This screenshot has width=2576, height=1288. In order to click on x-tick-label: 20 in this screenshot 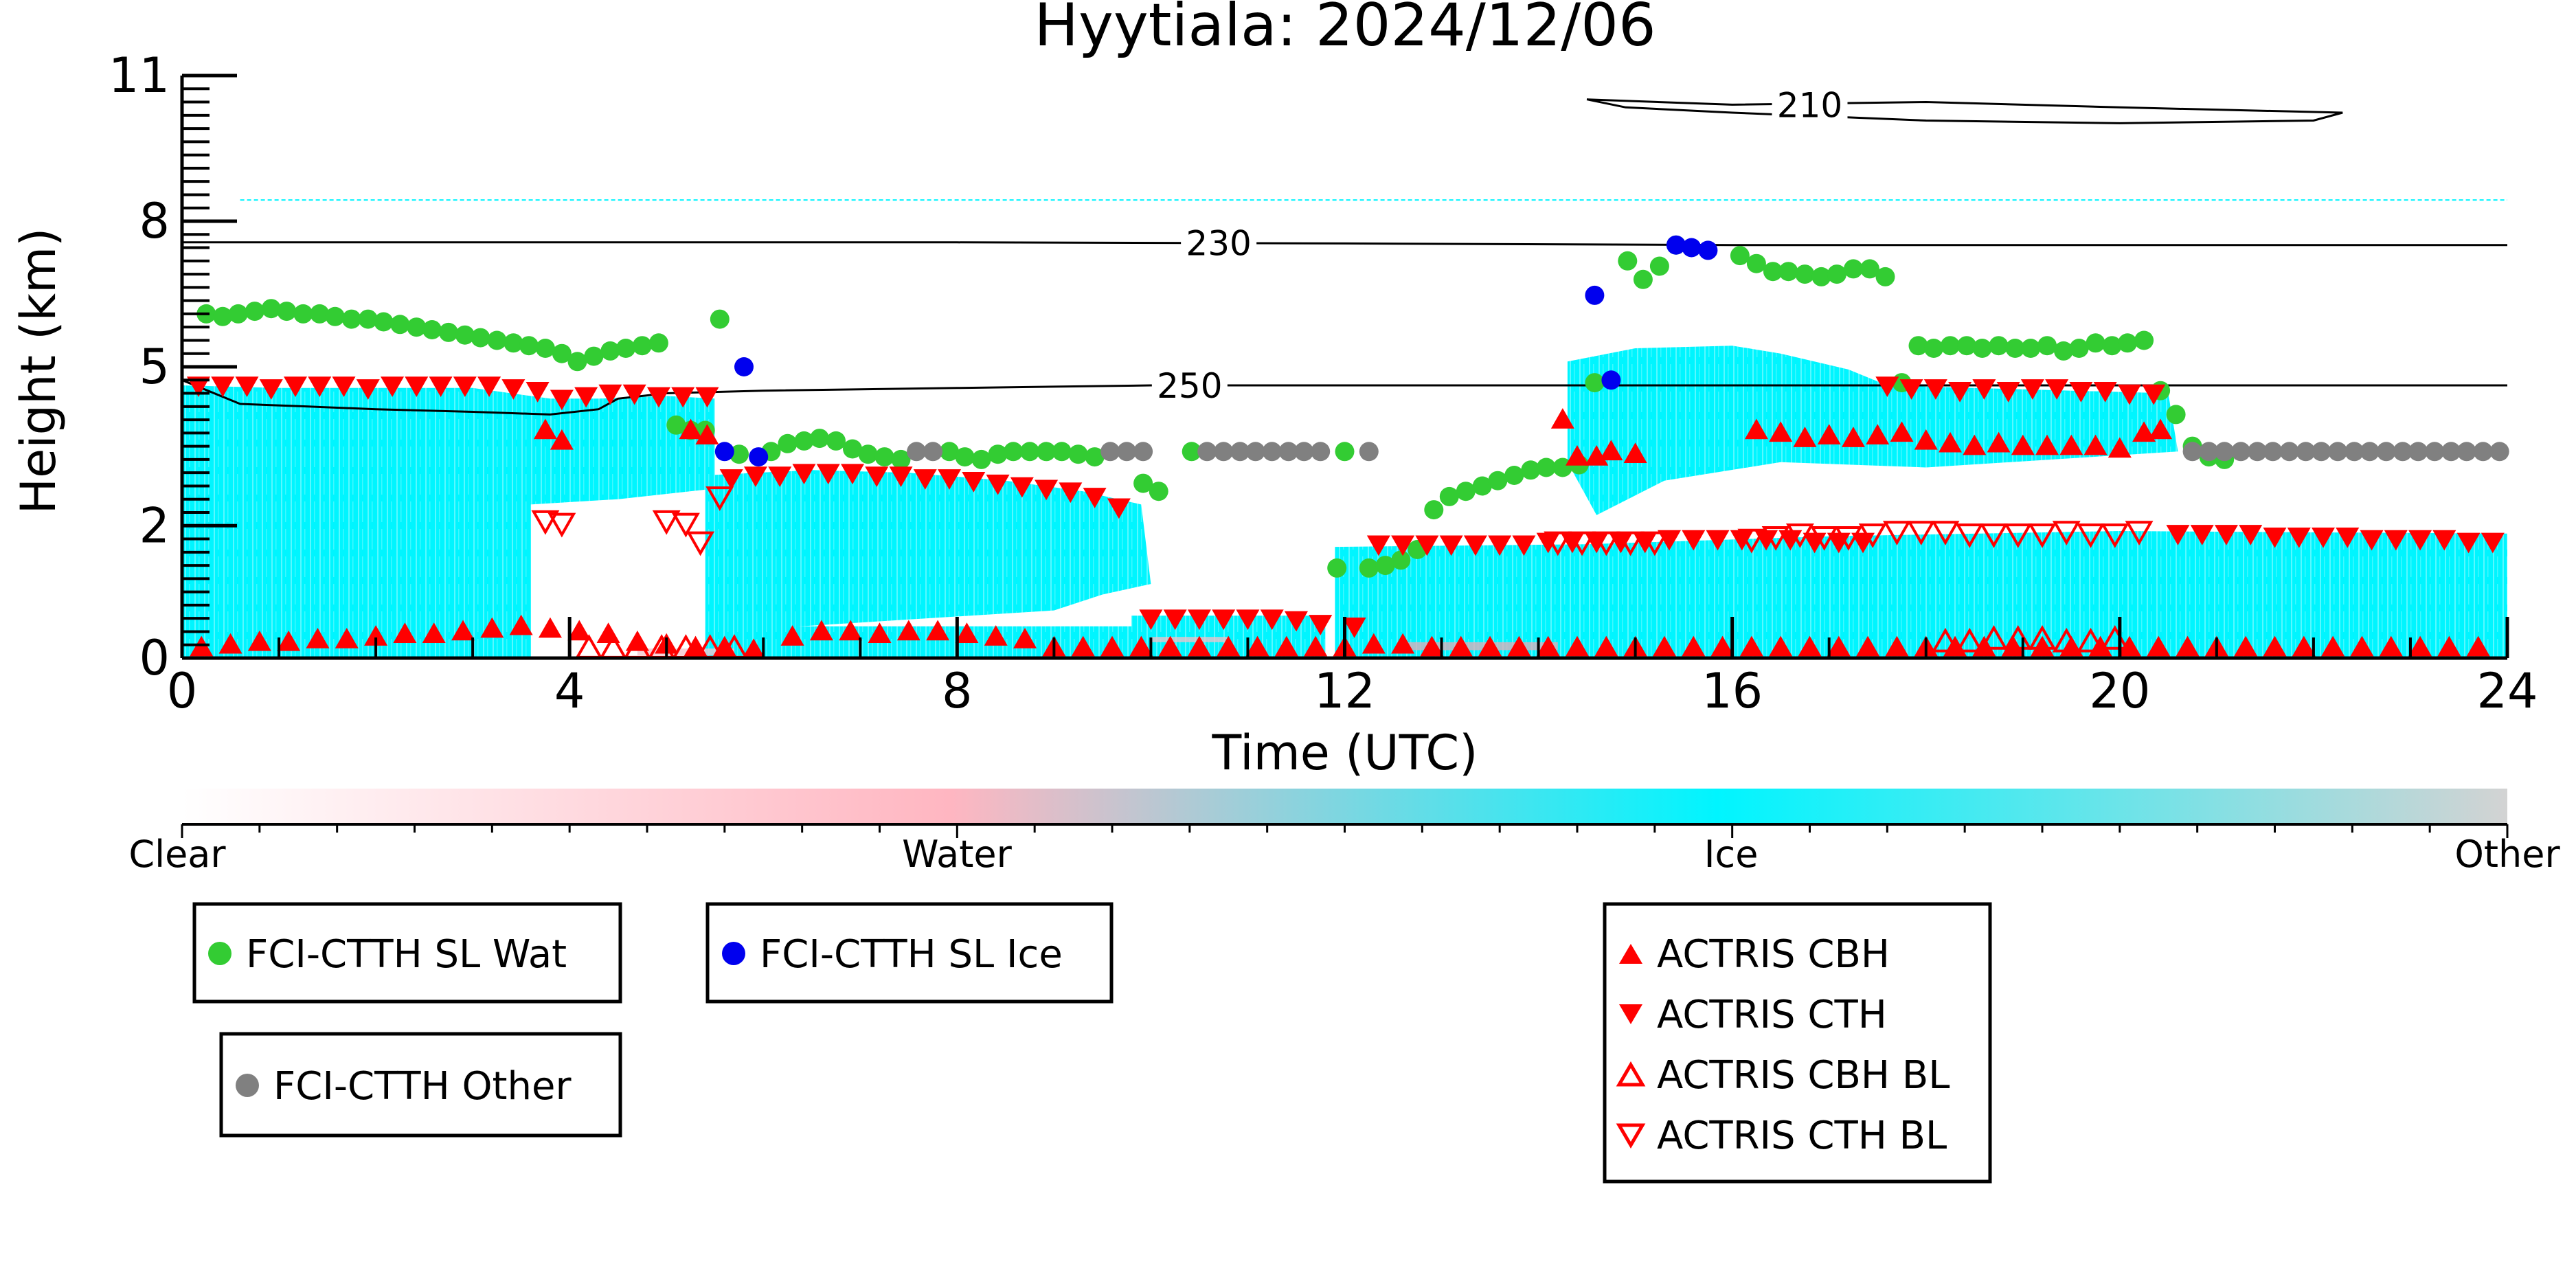, I will do `click(2119, 691)`.